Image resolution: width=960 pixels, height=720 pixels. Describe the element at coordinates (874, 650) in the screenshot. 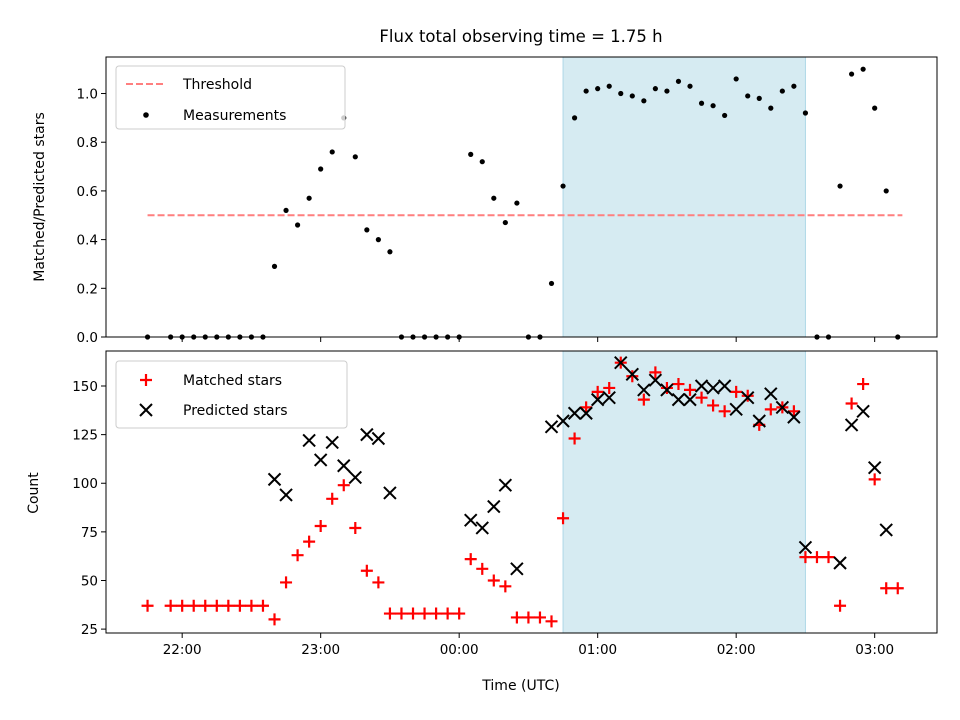

I see `x-tick-label: 03:00` at that location.